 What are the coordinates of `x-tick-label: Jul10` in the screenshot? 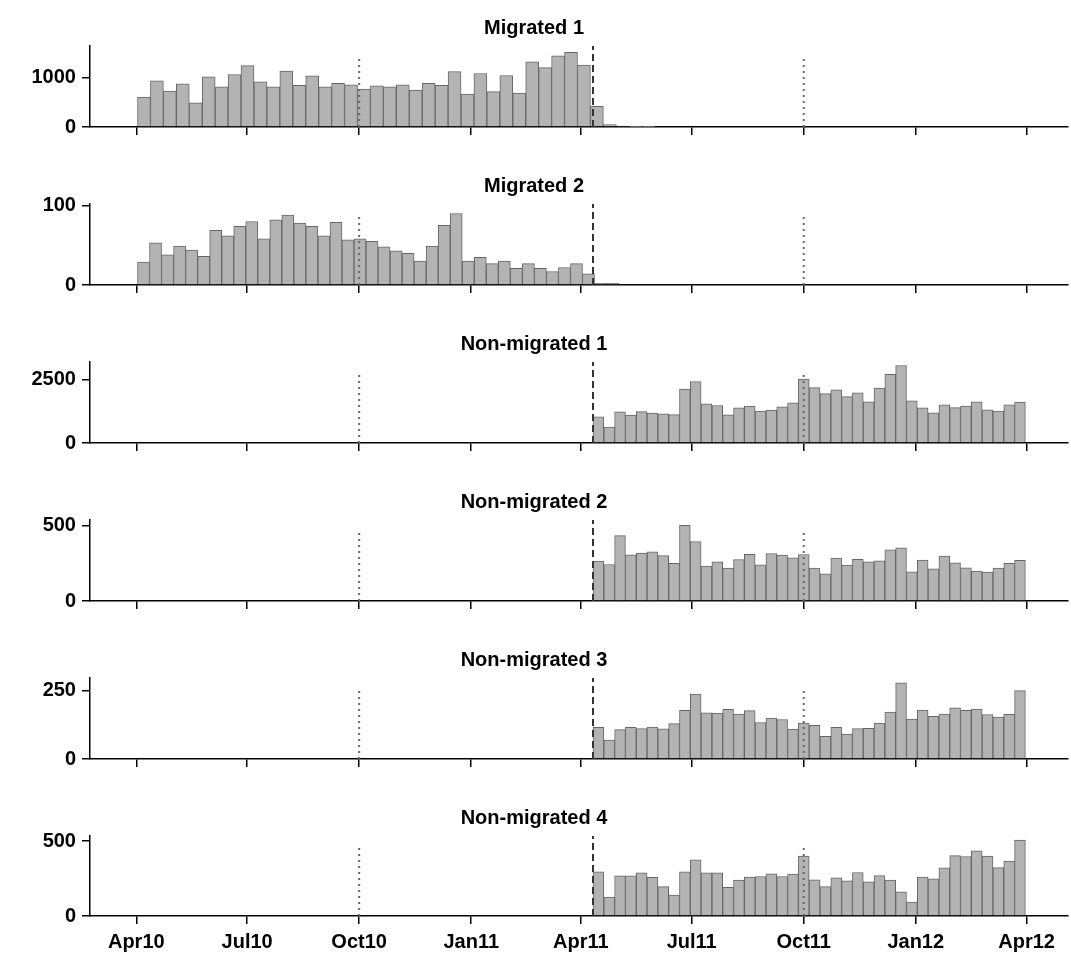 It's located at (247, 940).